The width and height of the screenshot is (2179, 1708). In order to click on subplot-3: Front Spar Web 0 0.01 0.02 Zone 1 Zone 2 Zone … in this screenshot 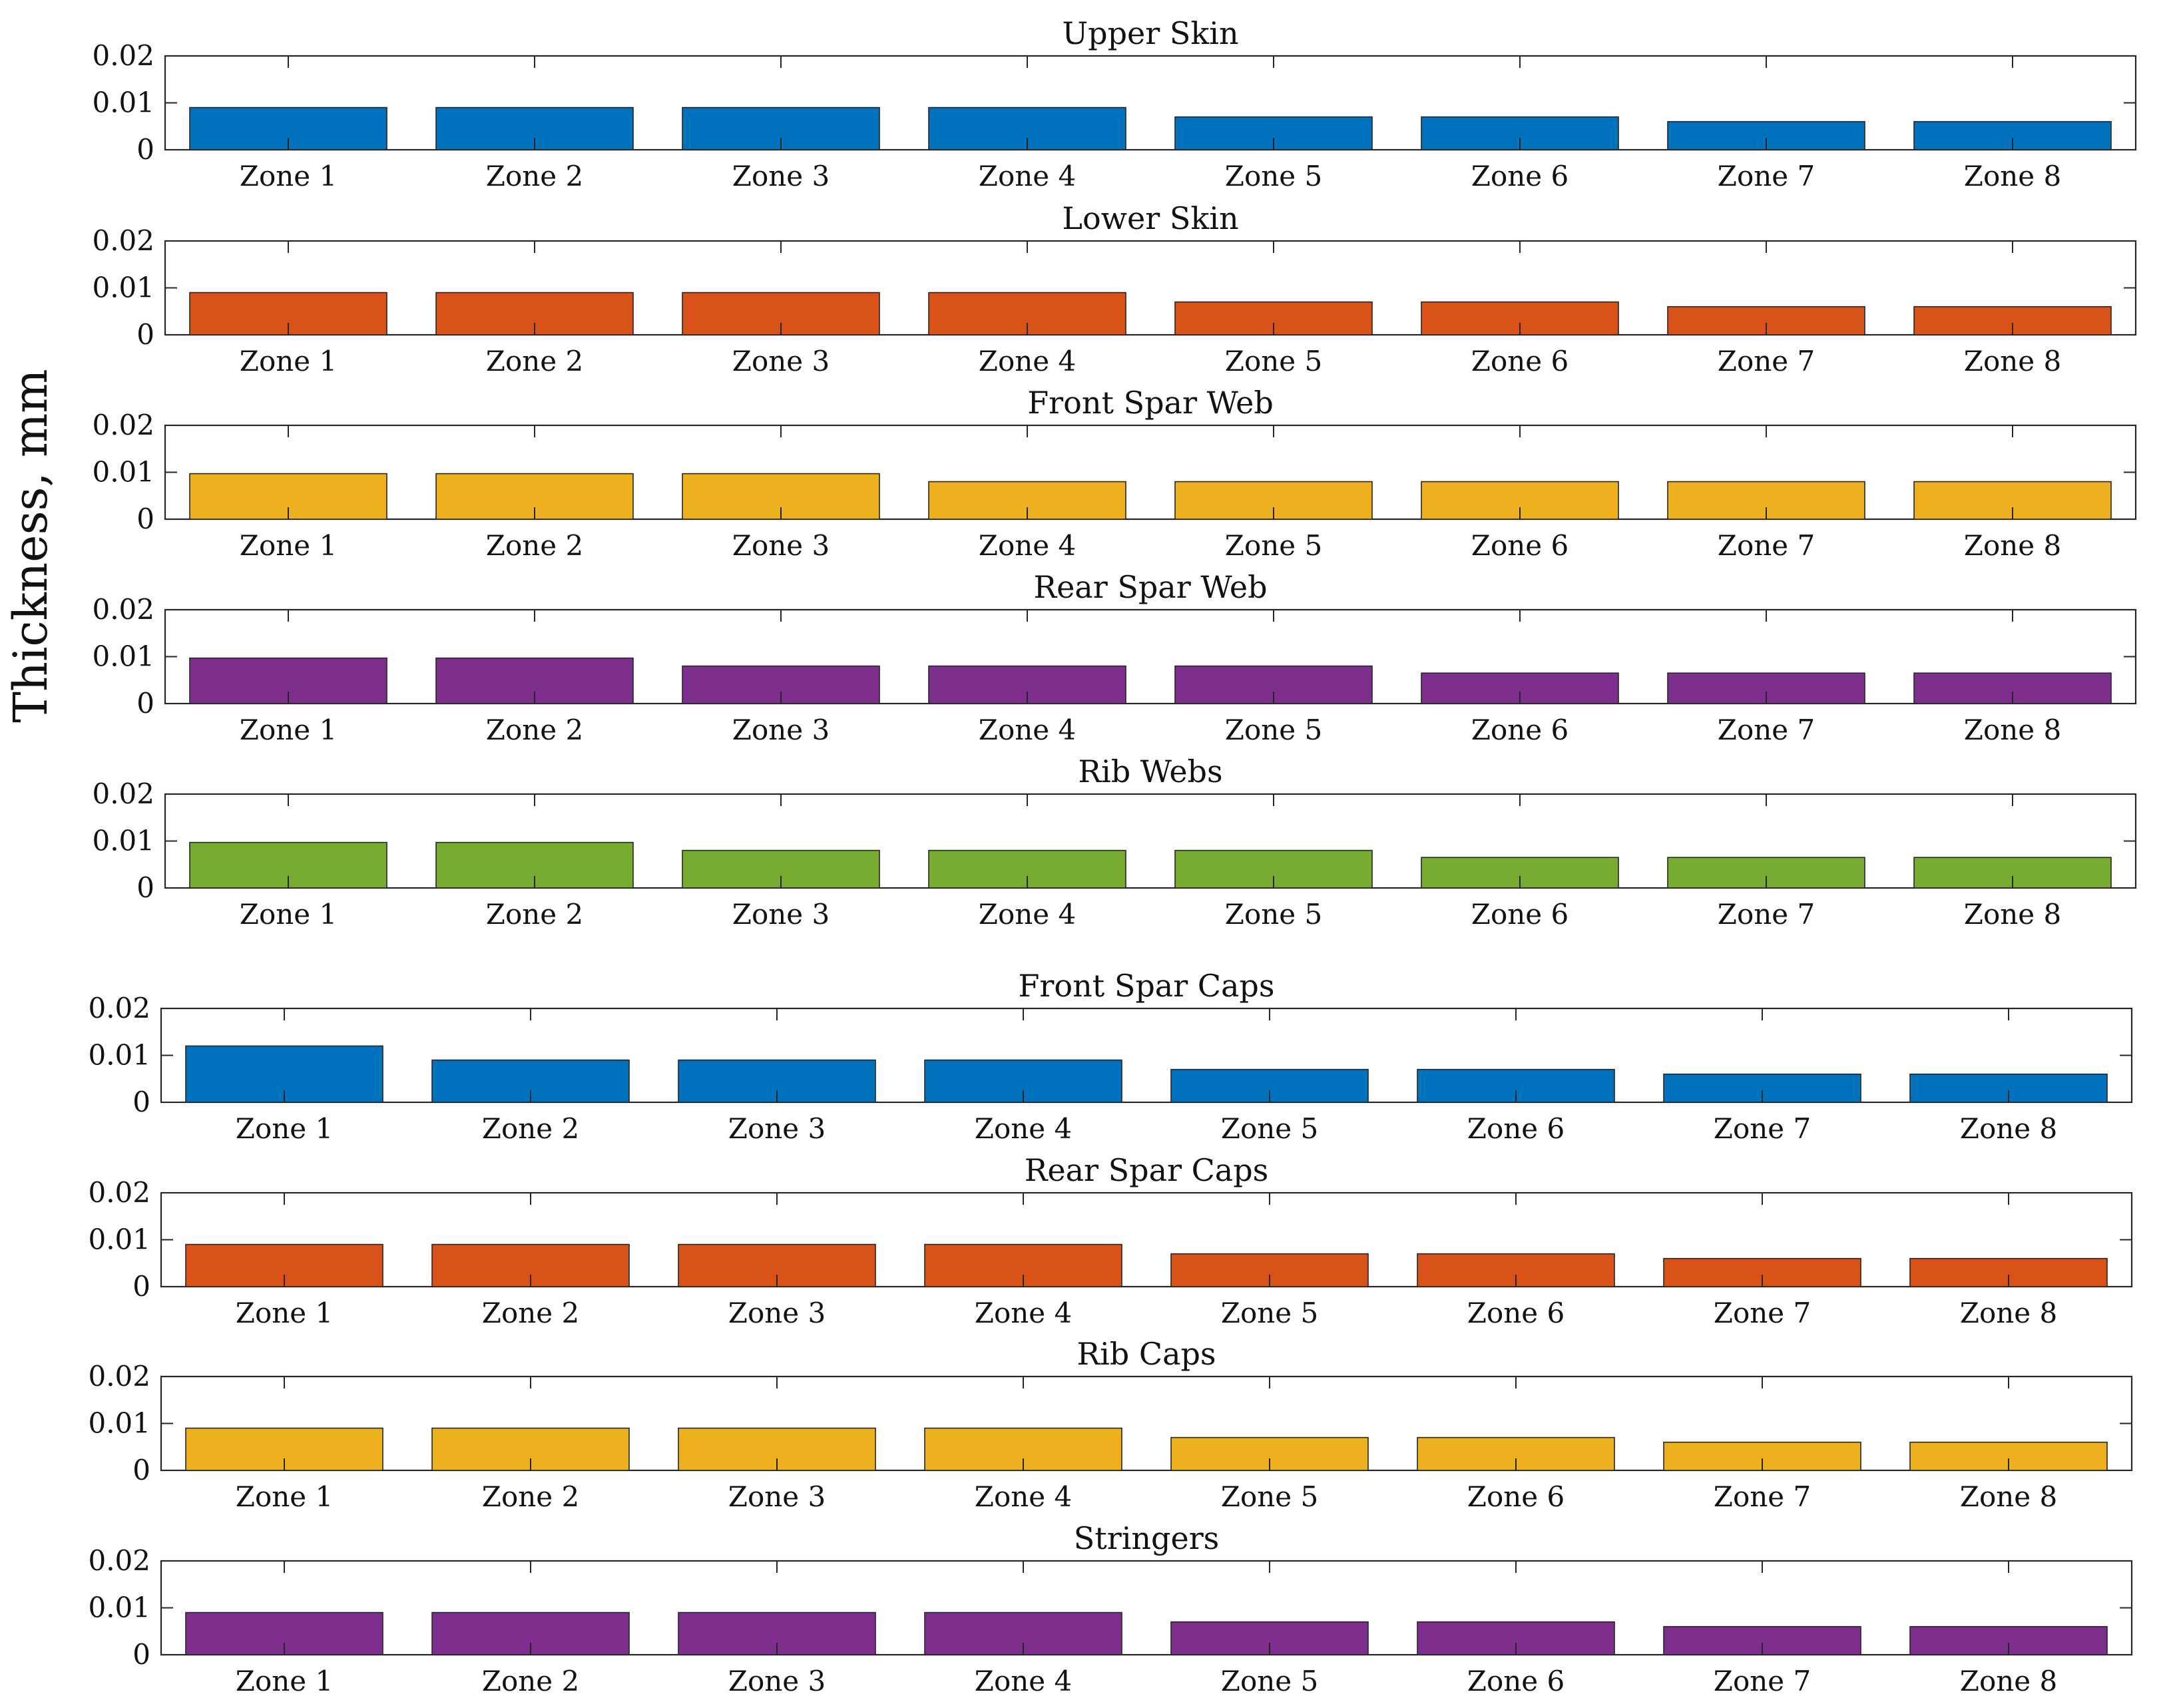, I will do `click(1114, 473)`.